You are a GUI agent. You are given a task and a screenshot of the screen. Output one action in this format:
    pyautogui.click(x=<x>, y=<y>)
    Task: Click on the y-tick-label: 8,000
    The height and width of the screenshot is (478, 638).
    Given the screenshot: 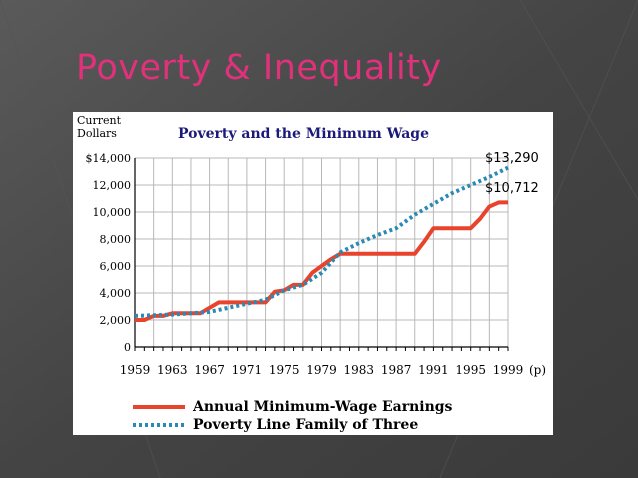 What is the action you would take?
    pyautogui.click(x=116, y=239)
    